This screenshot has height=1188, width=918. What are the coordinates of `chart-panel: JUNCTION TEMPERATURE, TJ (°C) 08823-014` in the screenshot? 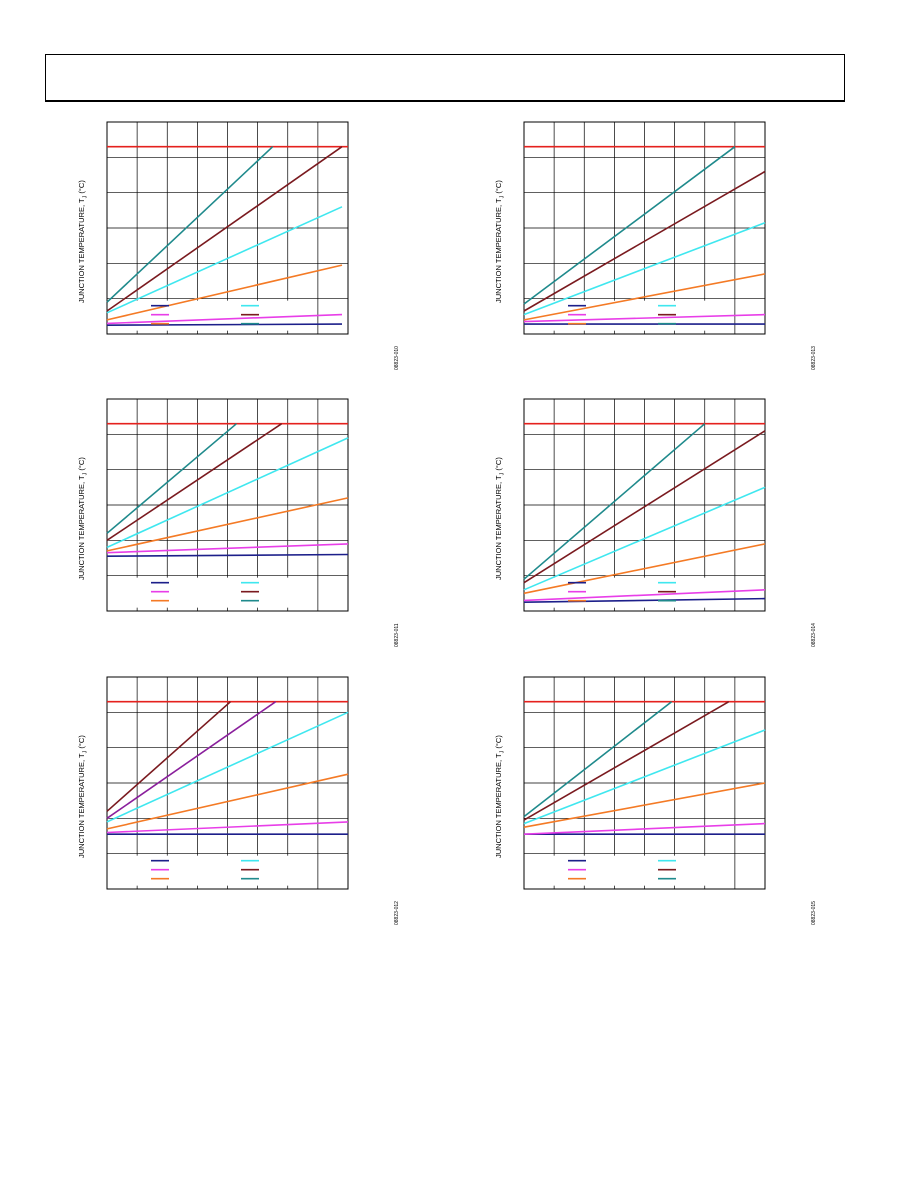 It's located at (672, 522).